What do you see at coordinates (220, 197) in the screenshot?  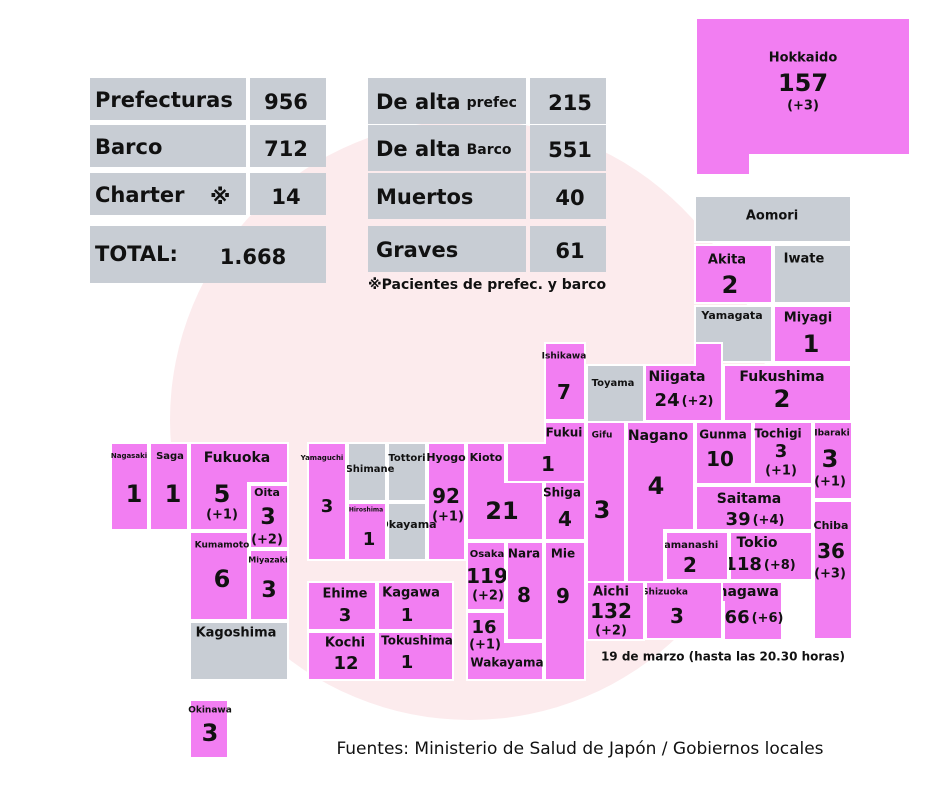 I see `row-mark: ※` at bounding box center [220, 197].